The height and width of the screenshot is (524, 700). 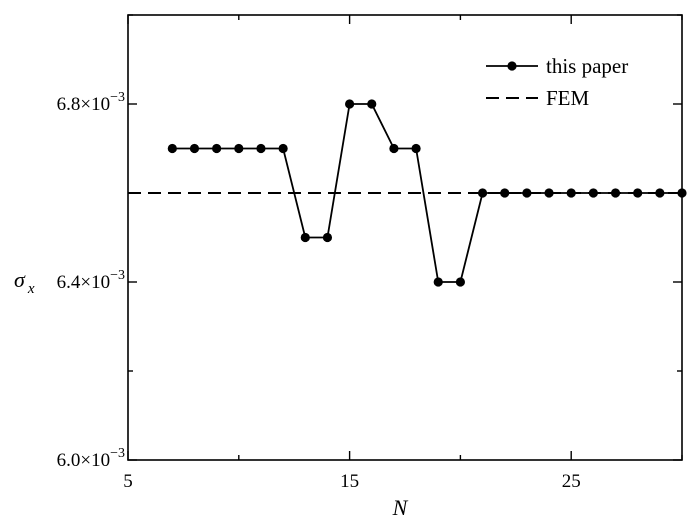 I want to click on legend-this-paper-marker, so click(x=512, y=66).